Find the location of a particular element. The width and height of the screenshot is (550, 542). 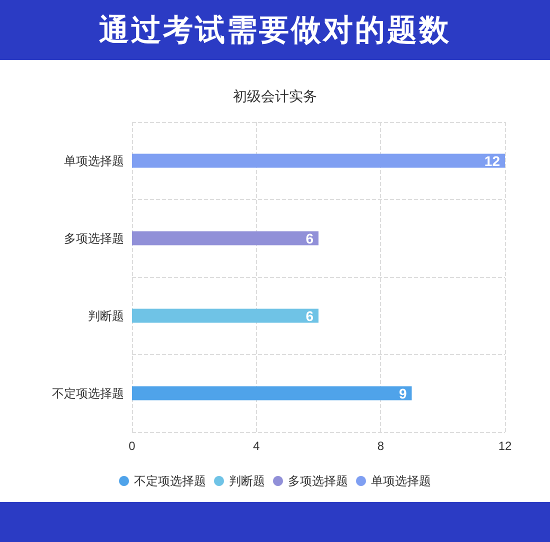

data-label: 12 is located at coordinates (492, 160).